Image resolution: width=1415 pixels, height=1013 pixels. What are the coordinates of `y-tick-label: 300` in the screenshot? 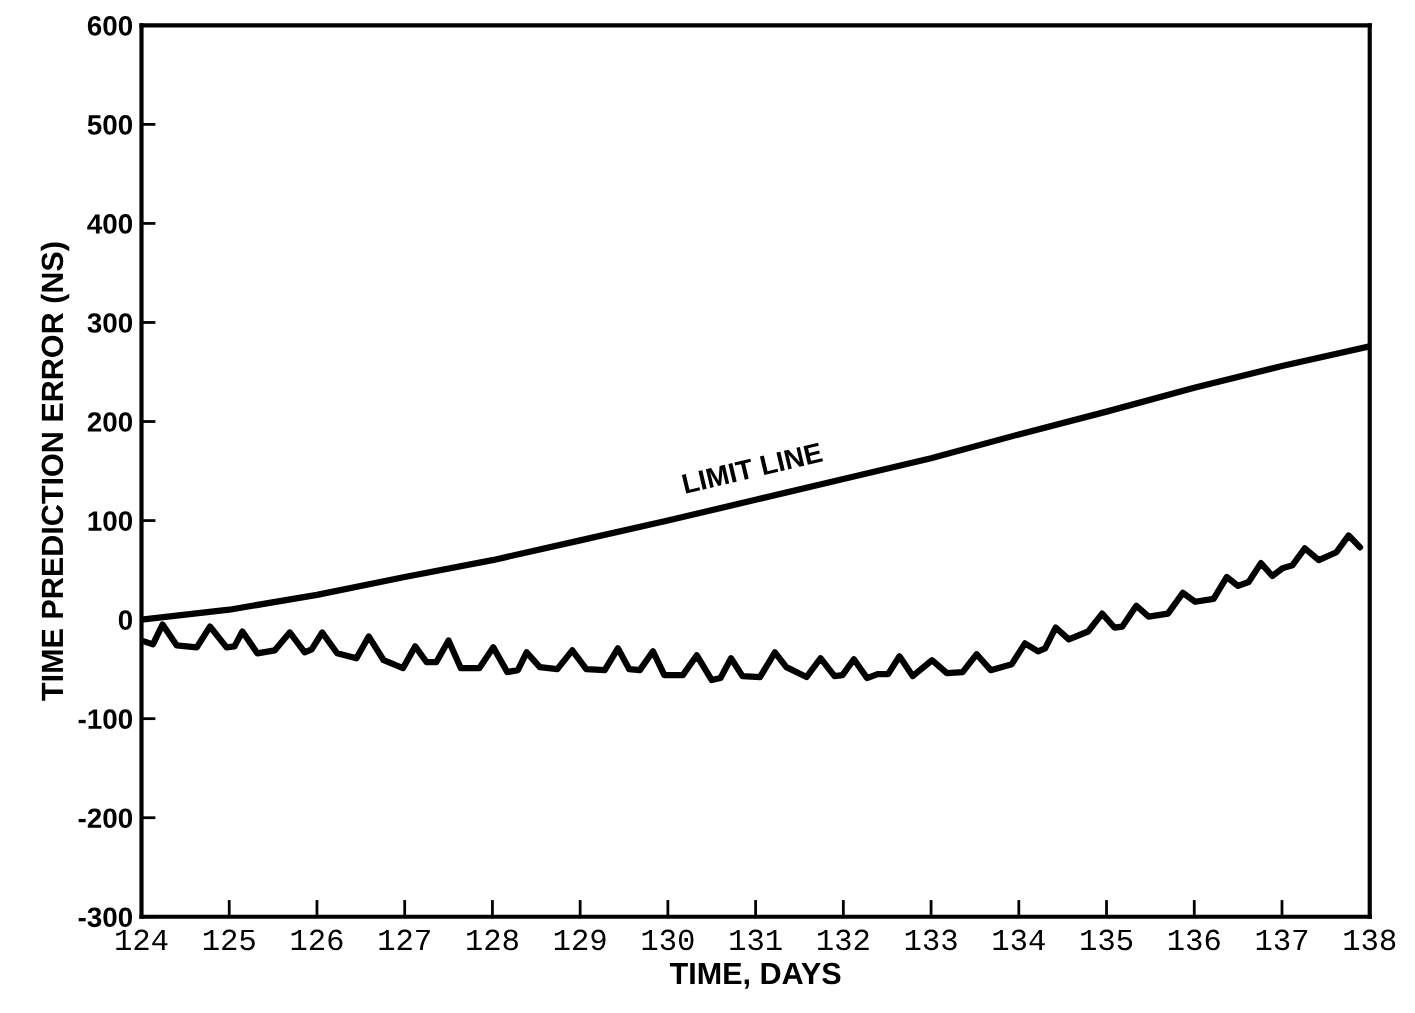 It's located at (110, 323).